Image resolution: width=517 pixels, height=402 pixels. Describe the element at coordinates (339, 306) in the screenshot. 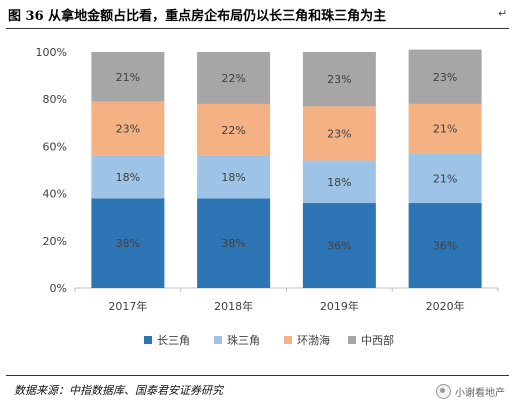

I see `x-tick-label: 2019年` at that location.